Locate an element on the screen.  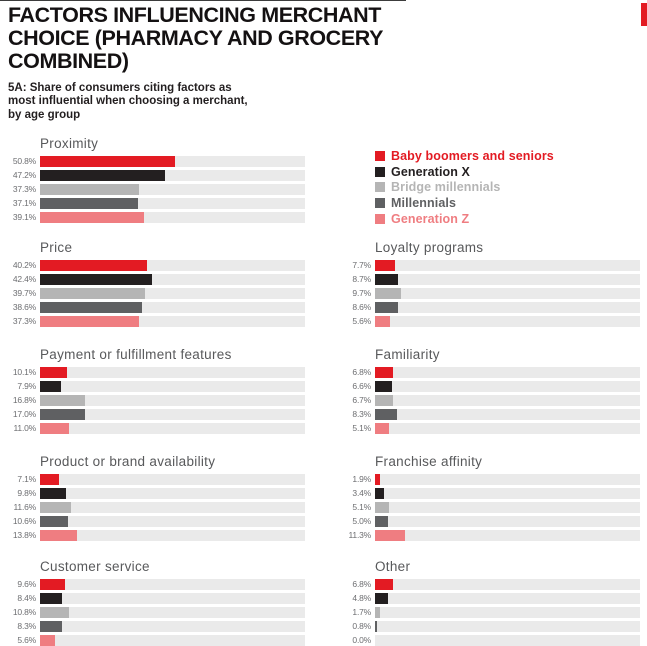
chart-title: Product or brand availability is located at coordinates (128, 461).